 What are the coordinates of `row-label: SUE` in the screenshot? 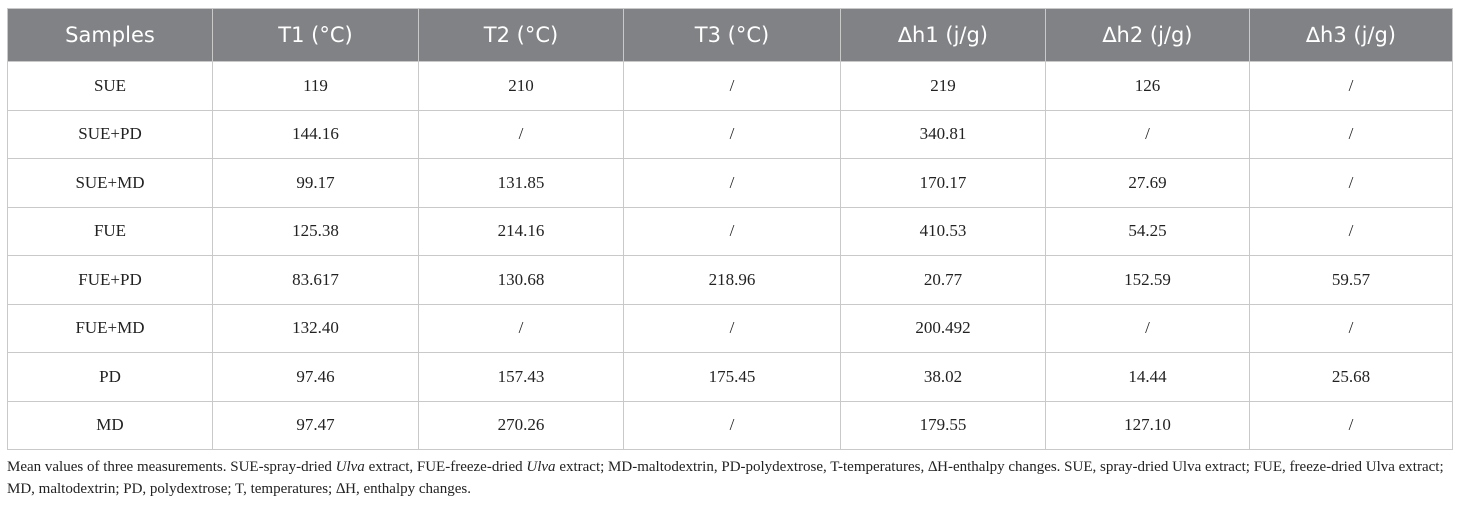 It's located at (110, 86).